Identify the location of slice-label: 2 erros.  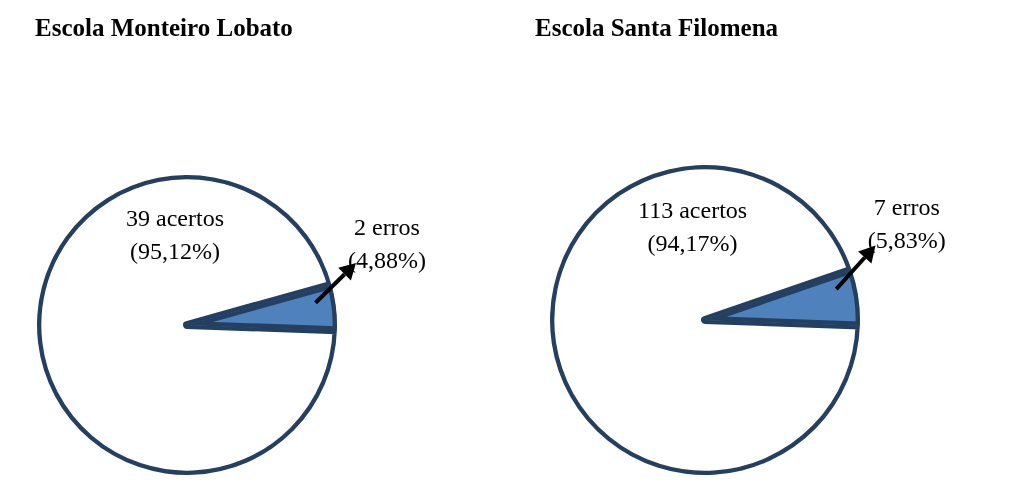
(386, 226).